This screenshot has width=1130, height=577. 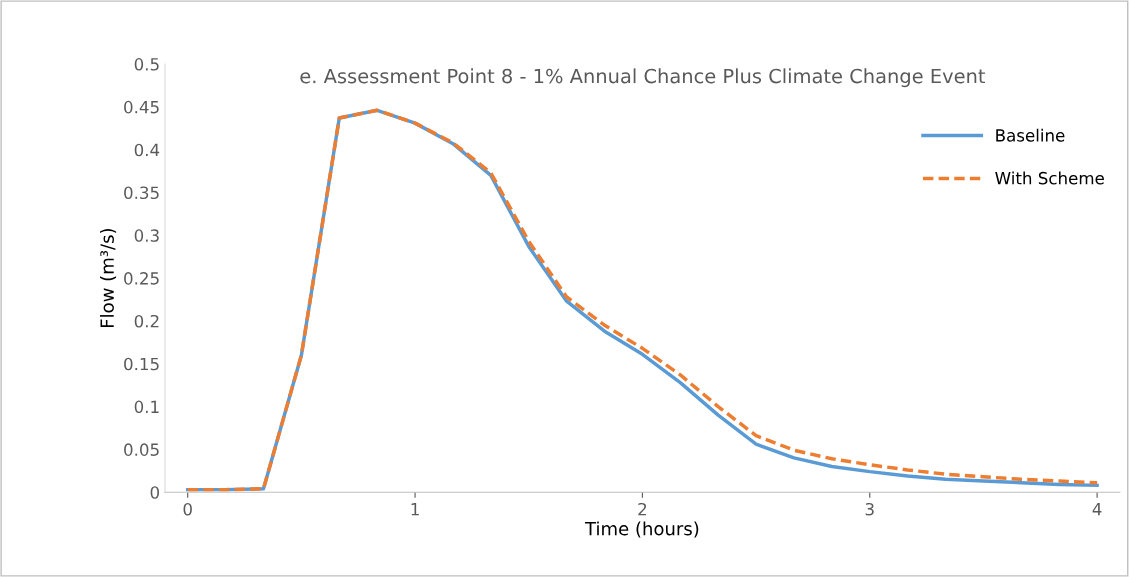 What do you see at coordinates (141, 193) in the screenshot?
I see `y-tick-label: 0.35` at bounding box center [141, 193].